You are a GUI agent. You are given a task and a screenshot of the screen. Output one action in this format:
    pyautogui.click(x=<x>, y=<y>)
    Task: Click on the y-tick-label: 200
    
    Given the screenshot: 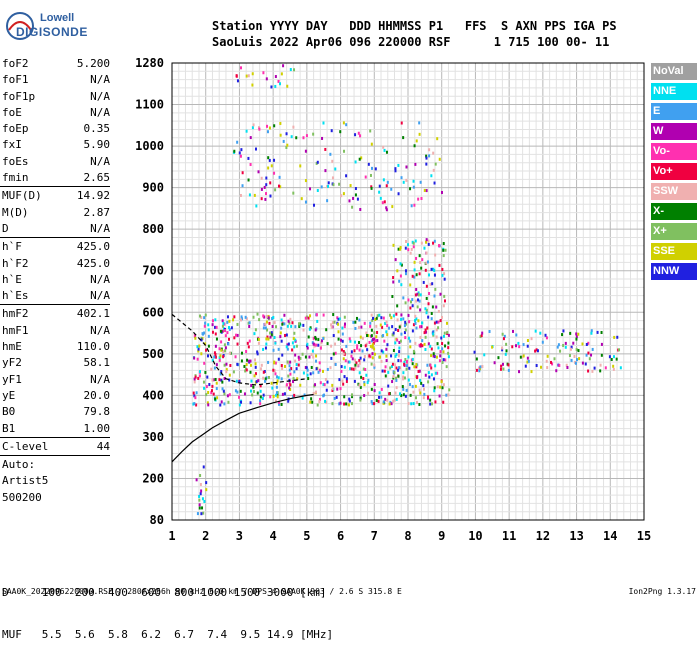 What is the action you would take?
    pyautogui.click(x=153, y=478)
    